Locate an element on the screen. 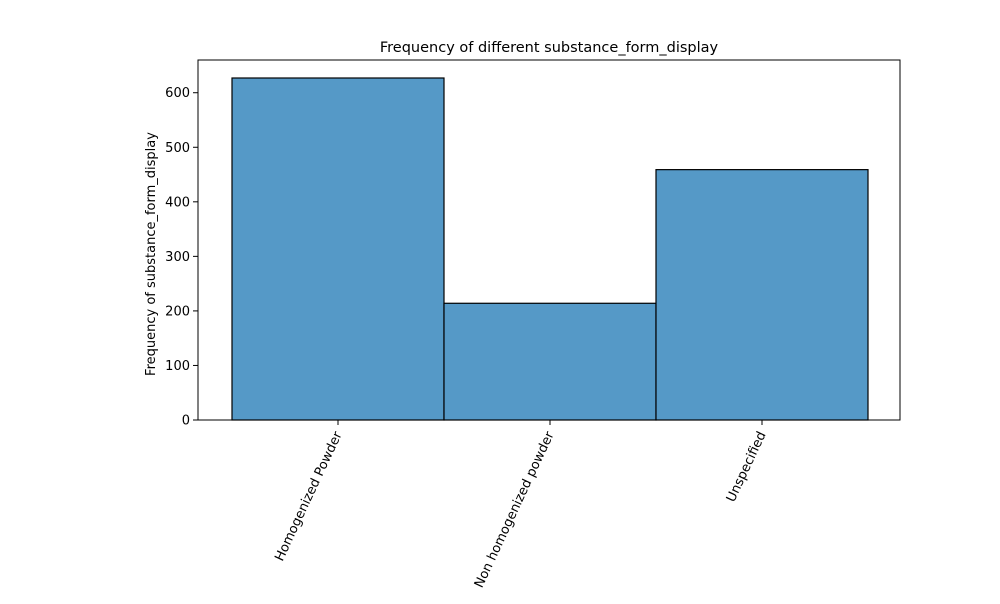  x-tick-label: Homogenized Powder is located at coordinates (309, 496).